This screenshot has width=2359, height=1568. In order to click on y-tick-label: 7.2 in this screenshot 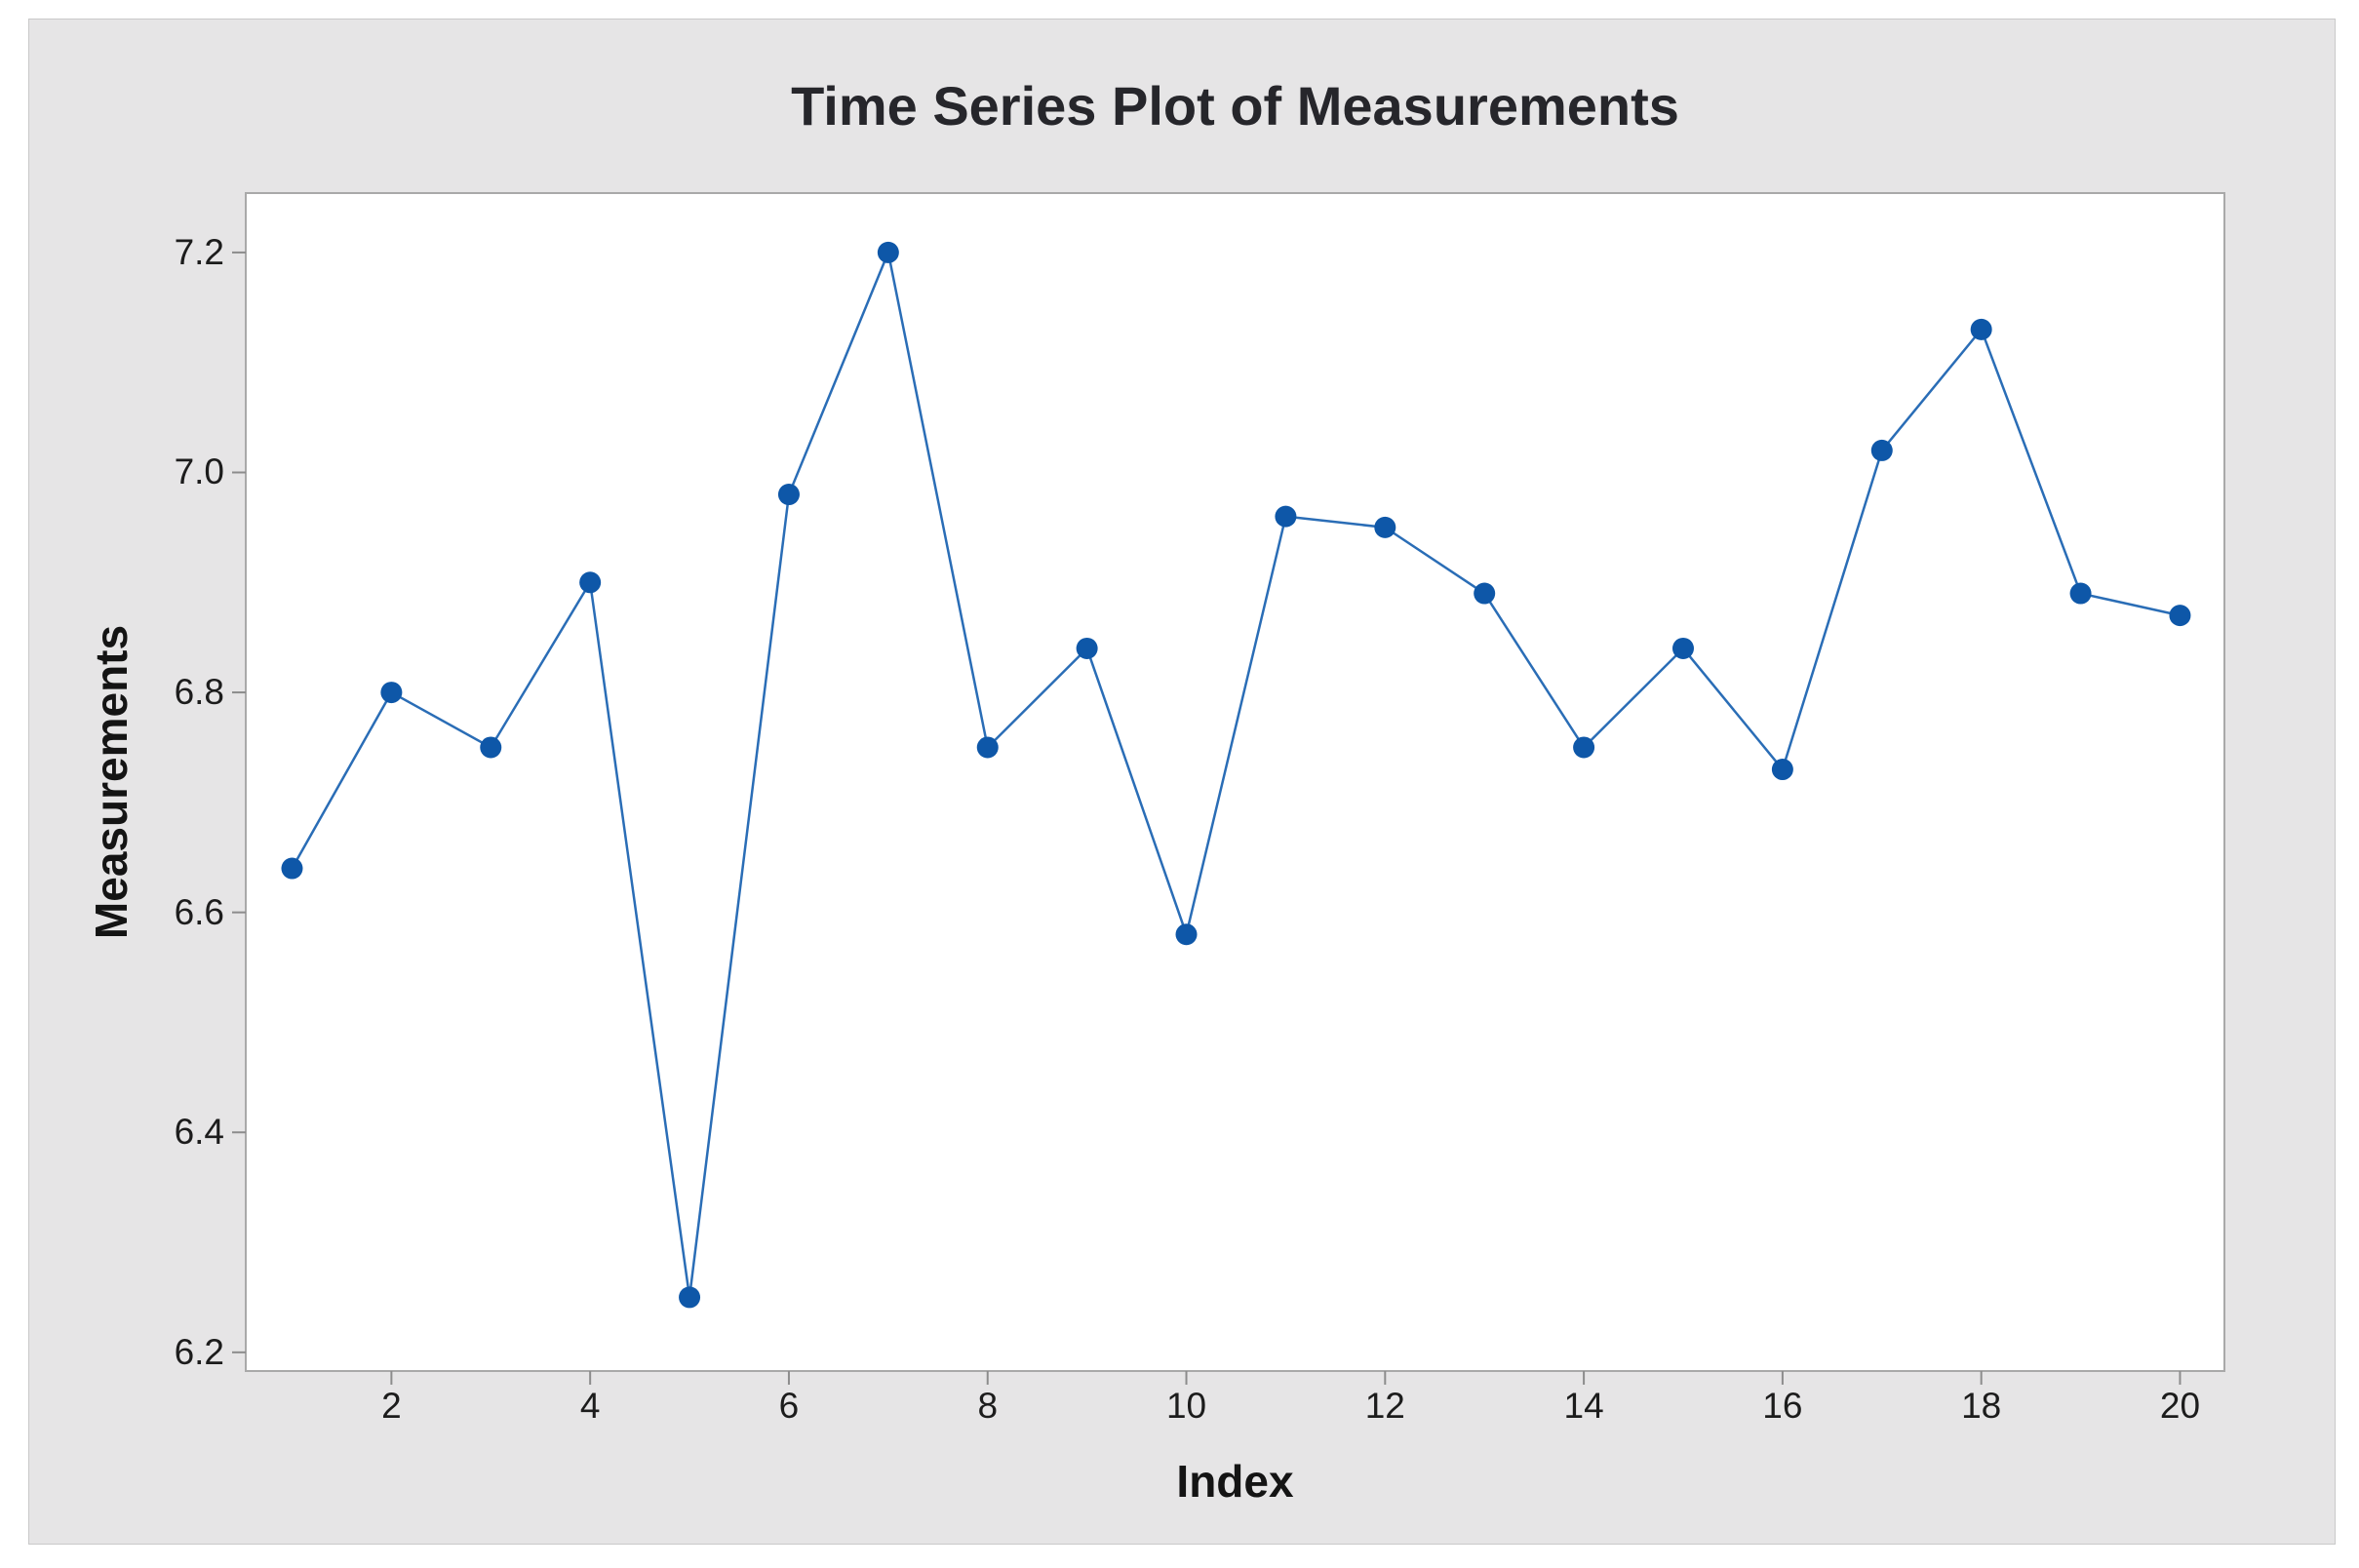, I will do `click(199, 251)`.